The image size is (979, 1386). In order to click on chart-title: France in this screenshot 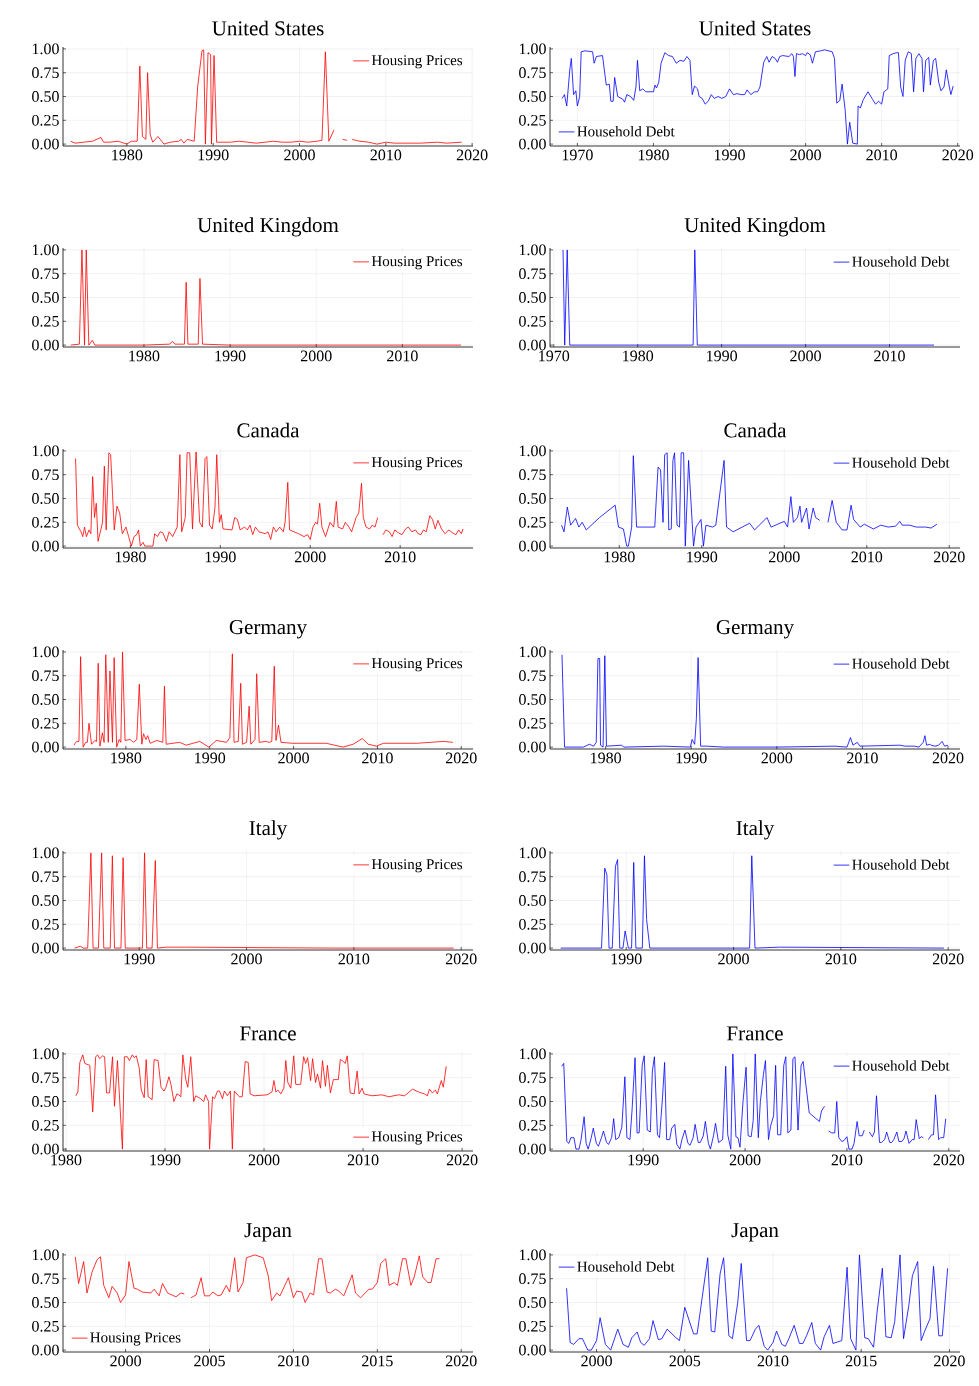, I will do `click(268, 1033)`.